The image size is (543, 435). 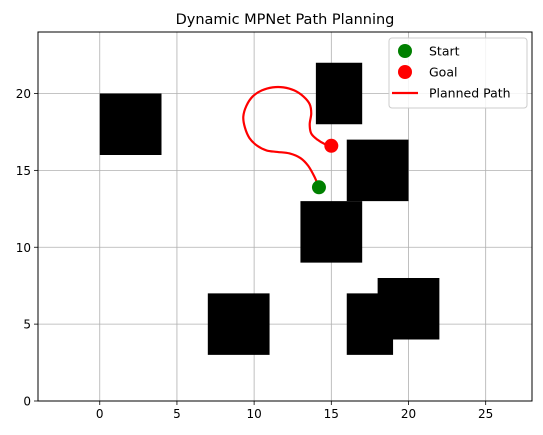 I want to click on legend-label-2: Planned Path, so click(x=470, y=93).